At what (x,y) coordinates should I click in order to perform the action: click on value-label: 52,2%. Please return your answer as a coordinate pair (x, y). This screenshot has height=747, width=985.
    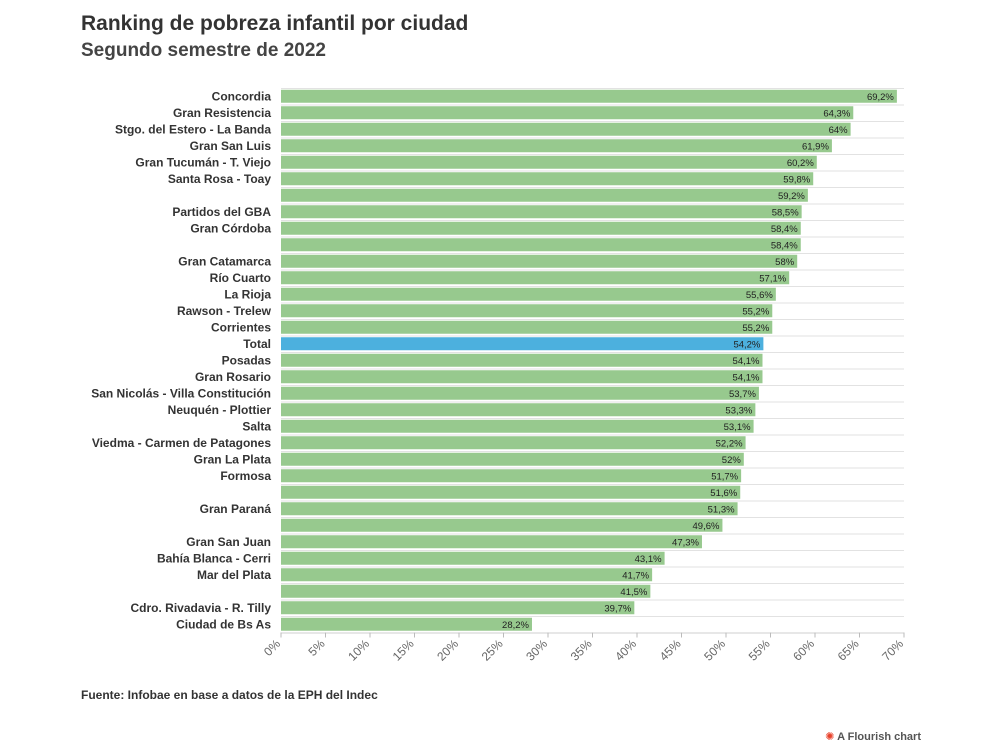
    Looking at the image, I should click on (729, 443).